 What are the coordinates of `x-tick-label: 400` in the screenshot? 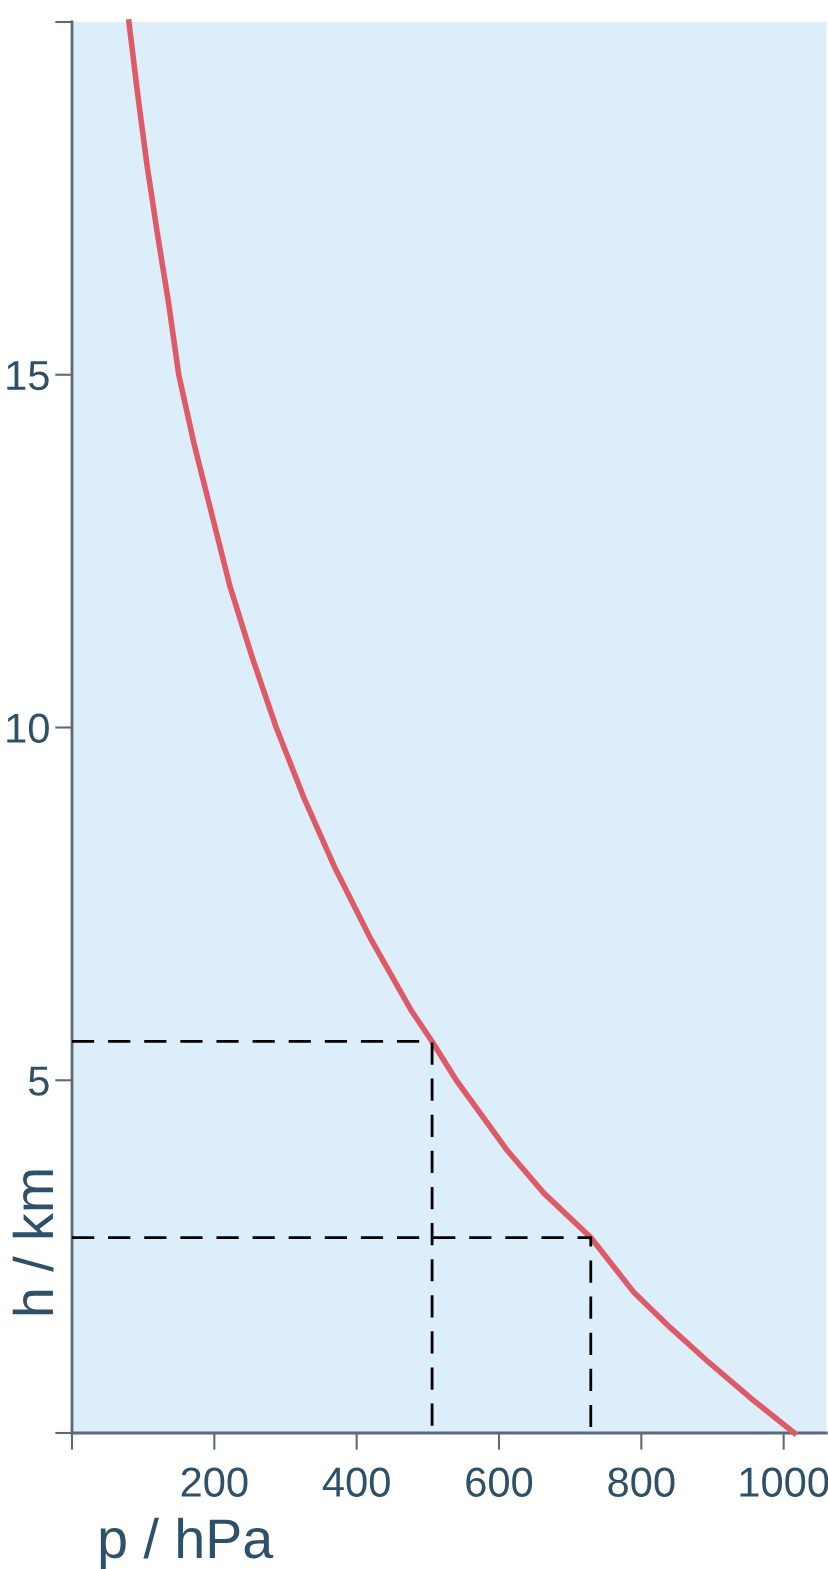 It's located at (356, 1482).